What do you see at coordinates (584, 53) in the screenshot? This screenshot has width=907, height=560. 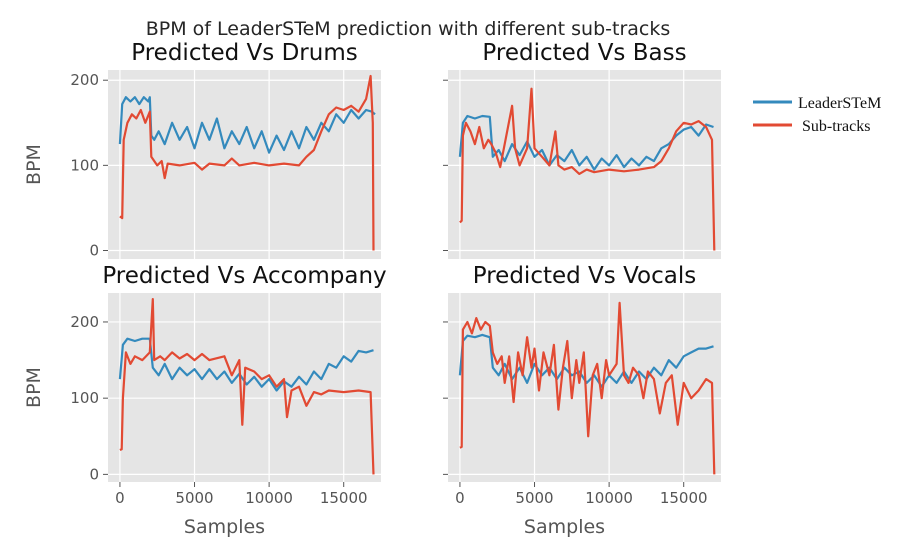 I see `subplot-title: Predicted Vs Bass` at bounding box center [584, 53].